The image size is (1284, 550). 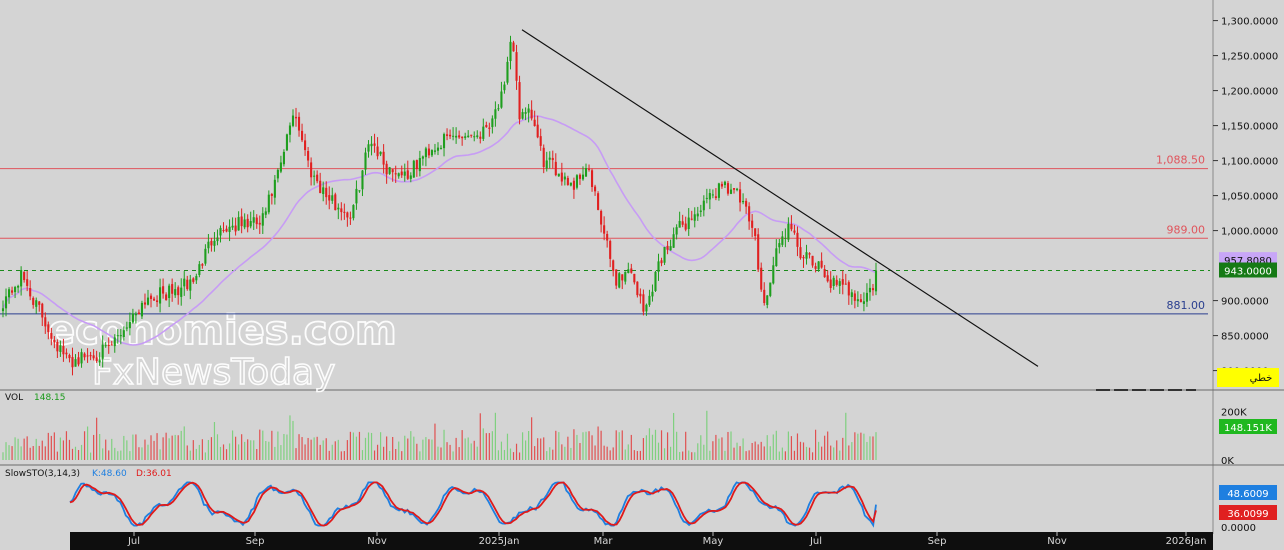 What do you see at coordinates (1245, 302) in the screenshot?
I see `price-tick-label-7: 900.0000` at bounding box center [1245, 302].